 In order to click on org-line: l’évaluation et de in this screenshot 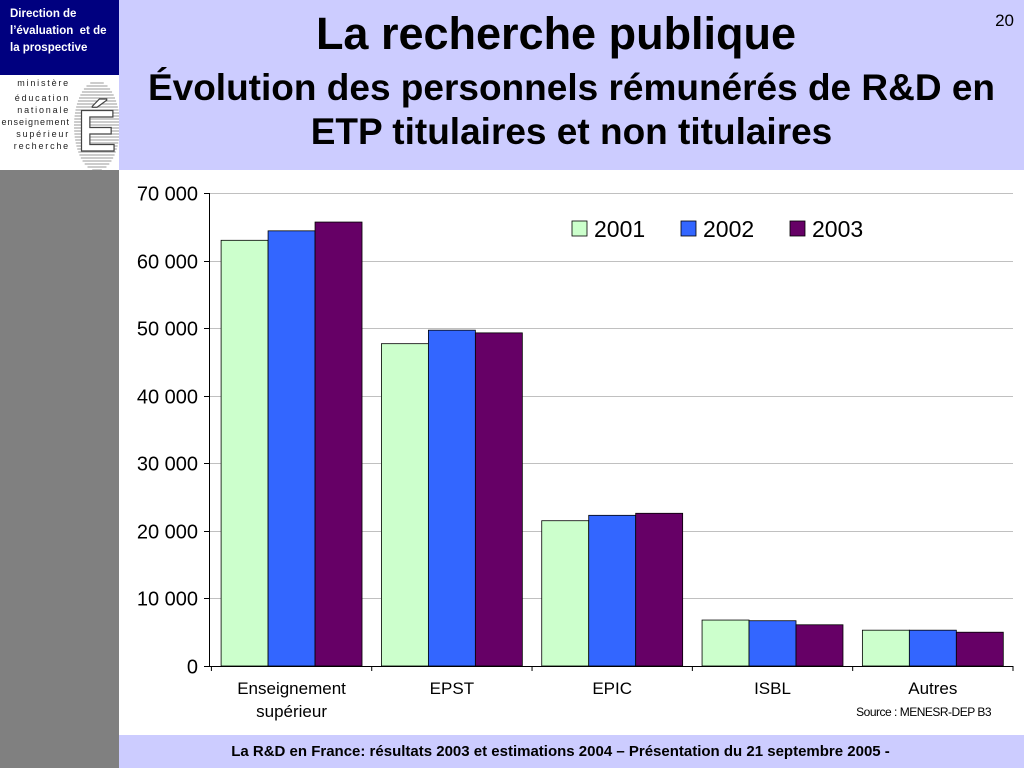, I will do `click(58, 31)`.